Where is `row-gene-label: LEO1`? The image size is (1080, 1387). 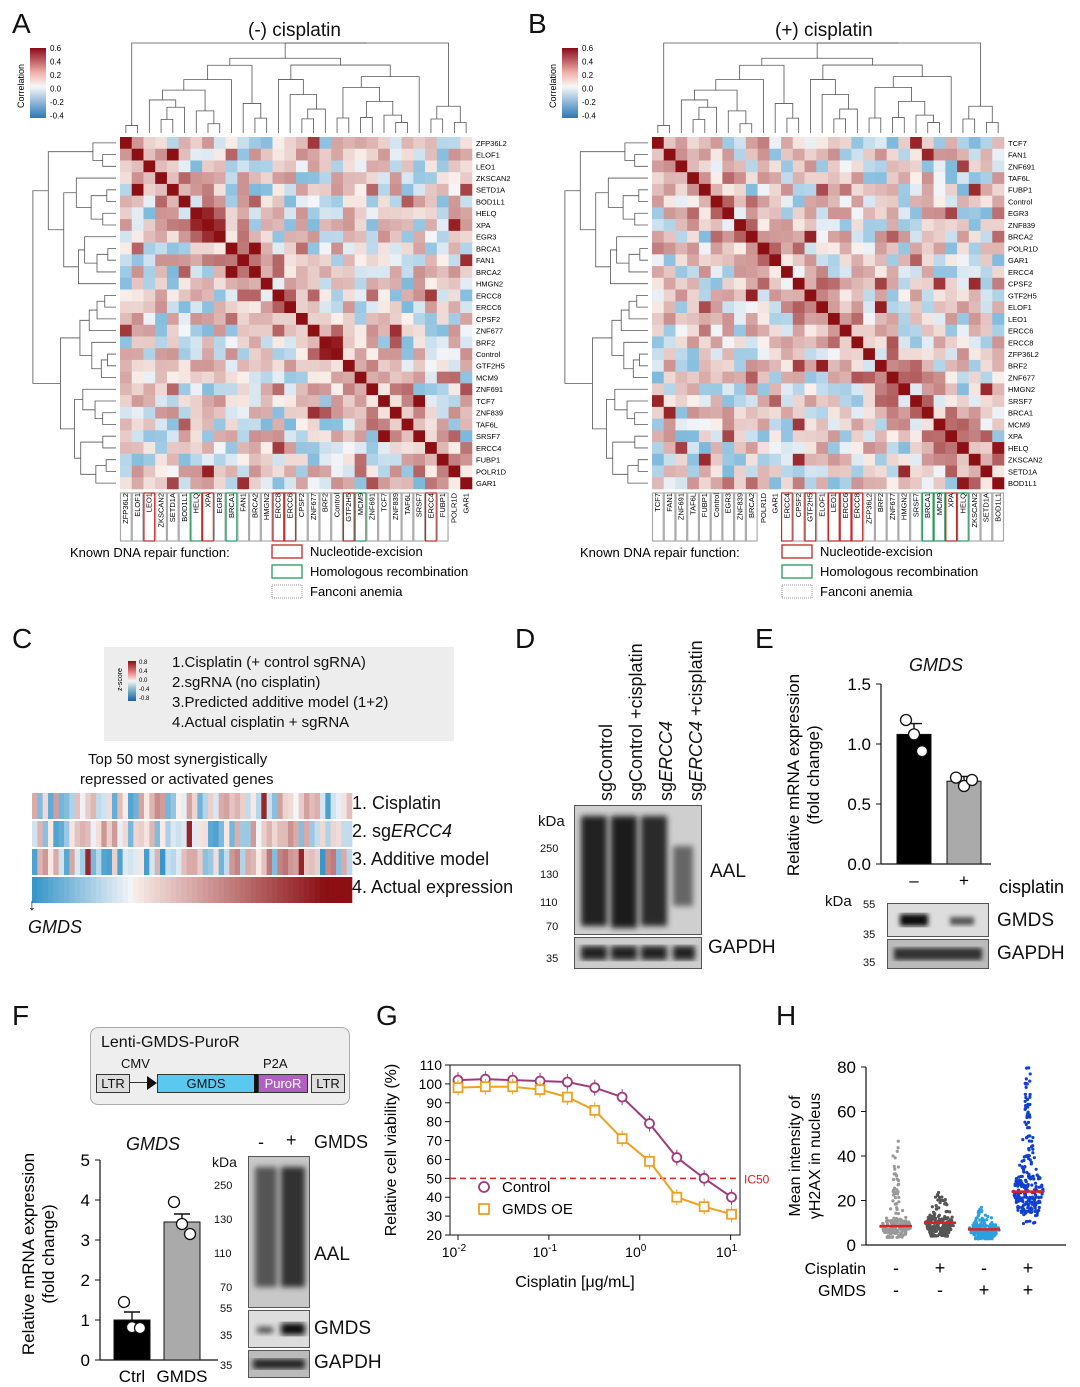
row-gene-label: LEO1 is located at coordinates (1017, 319).